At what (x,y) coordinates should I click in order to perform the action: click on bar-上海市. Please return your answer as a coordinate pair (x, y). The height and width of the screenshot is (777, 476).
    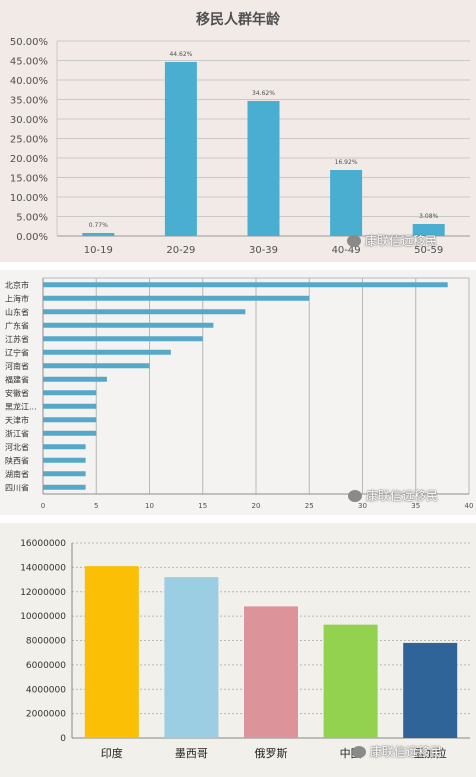
    Looking at the image, I should click on (176, 298).